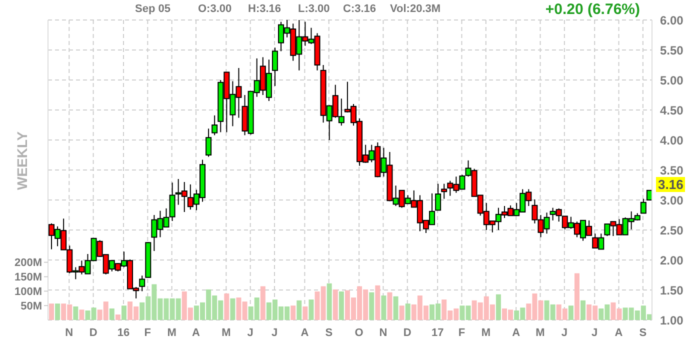 This screenshot has width=700, height=340. Describe the element at coordinates (672, 20) in the screenshot. I see `y-tick-label: 6.00` at that location.